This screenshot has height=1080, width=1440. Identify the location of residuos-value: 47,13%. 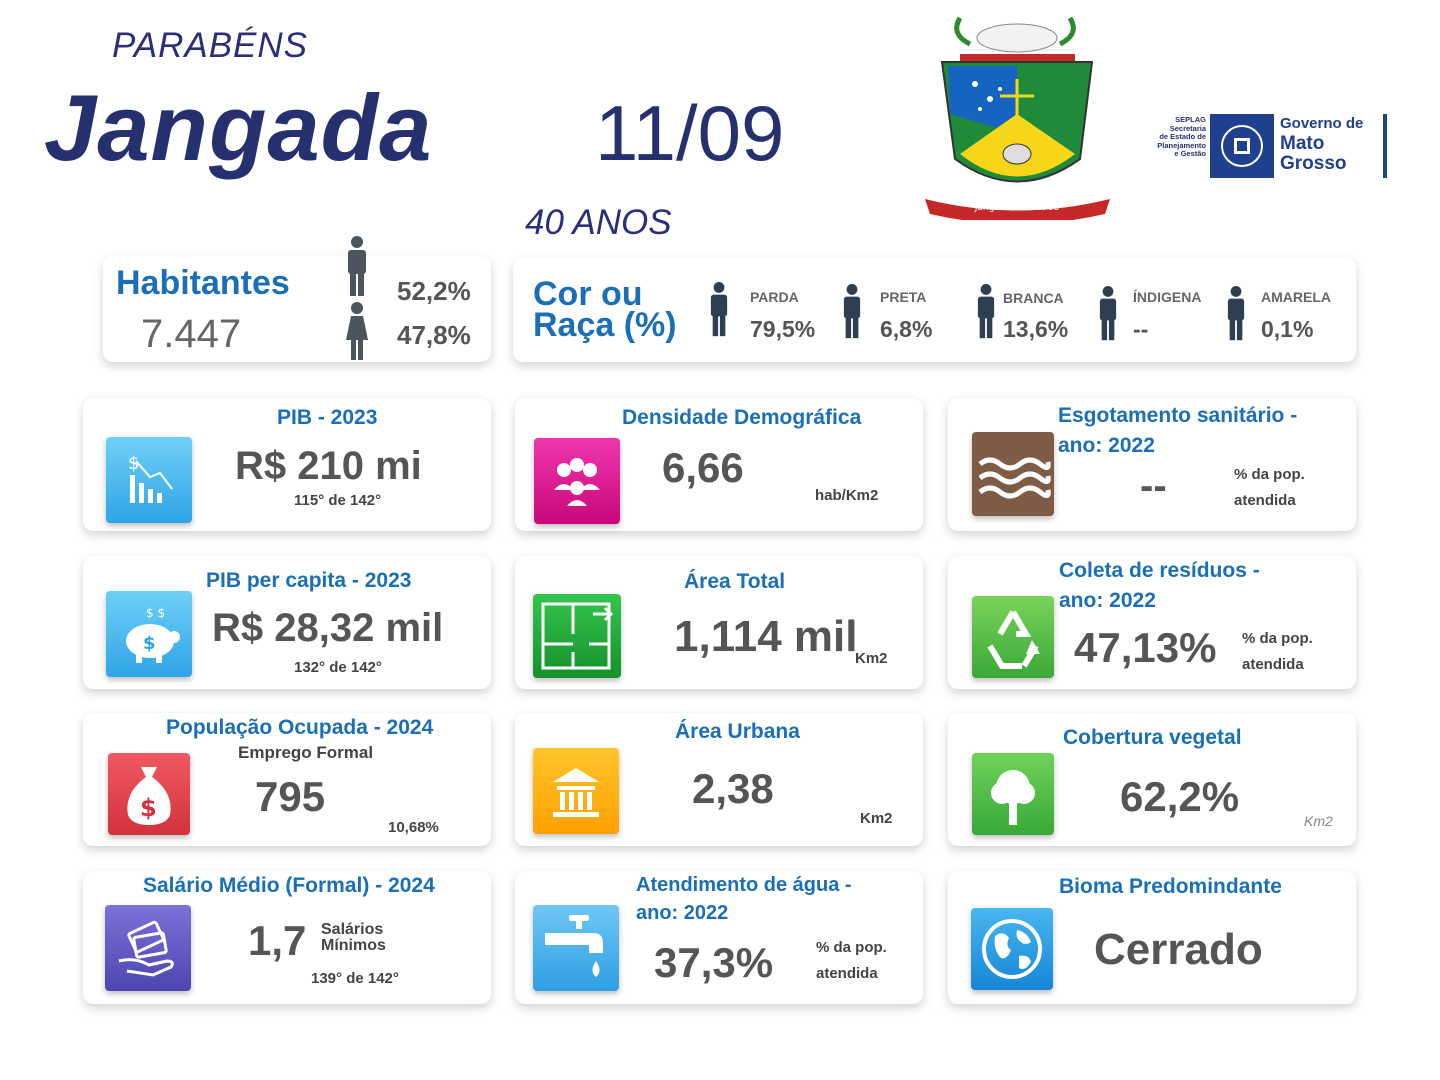
(1145, 647).